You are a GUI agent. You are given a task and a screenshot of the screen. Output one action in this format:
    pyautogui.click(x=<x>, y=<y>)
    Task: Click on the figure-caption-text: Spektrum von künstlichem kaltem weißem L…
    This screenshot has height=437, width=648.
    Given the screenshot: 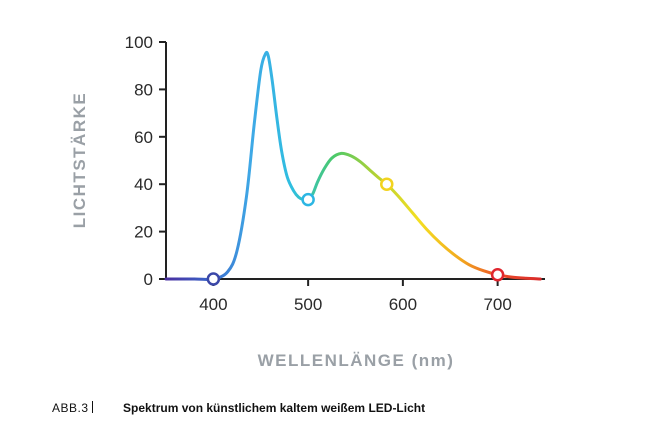 What is the action you would take?
    pyautogui.click(x=274, y=408)
    